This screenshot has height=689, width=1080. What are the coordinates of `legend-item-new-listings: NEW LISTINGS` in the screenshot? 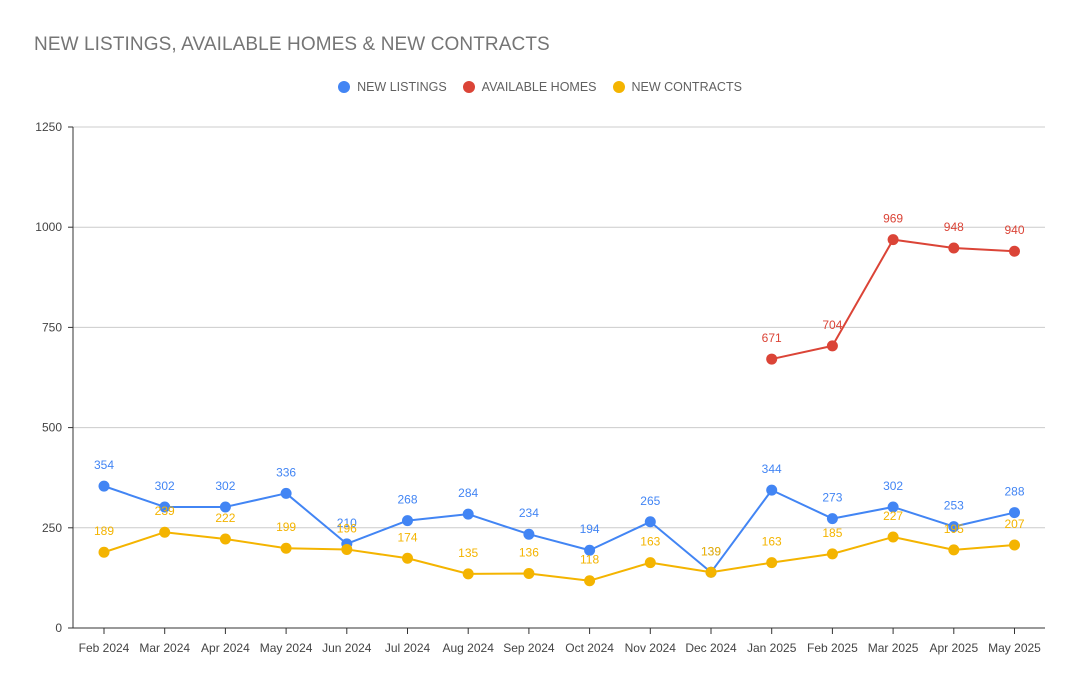 It's located at (392, 87).